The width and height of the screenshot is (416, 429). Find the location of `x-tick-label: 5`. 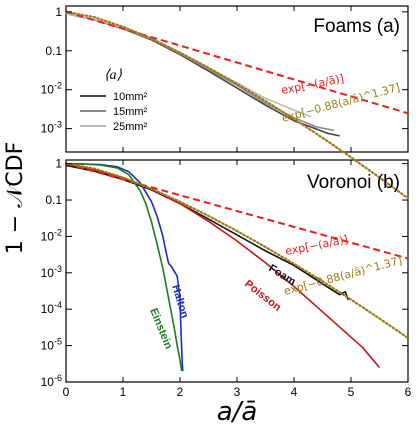

x-tick-label: 5 is located at coordinates (351, 392).